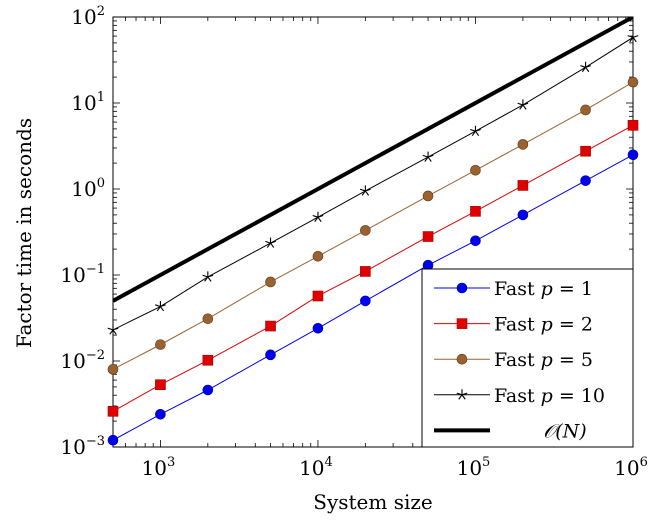  What do you see at coordinates (549, 396) in the screenshot?
I see `legend-label: Fast p = 10` at bounding box center [549, 396].